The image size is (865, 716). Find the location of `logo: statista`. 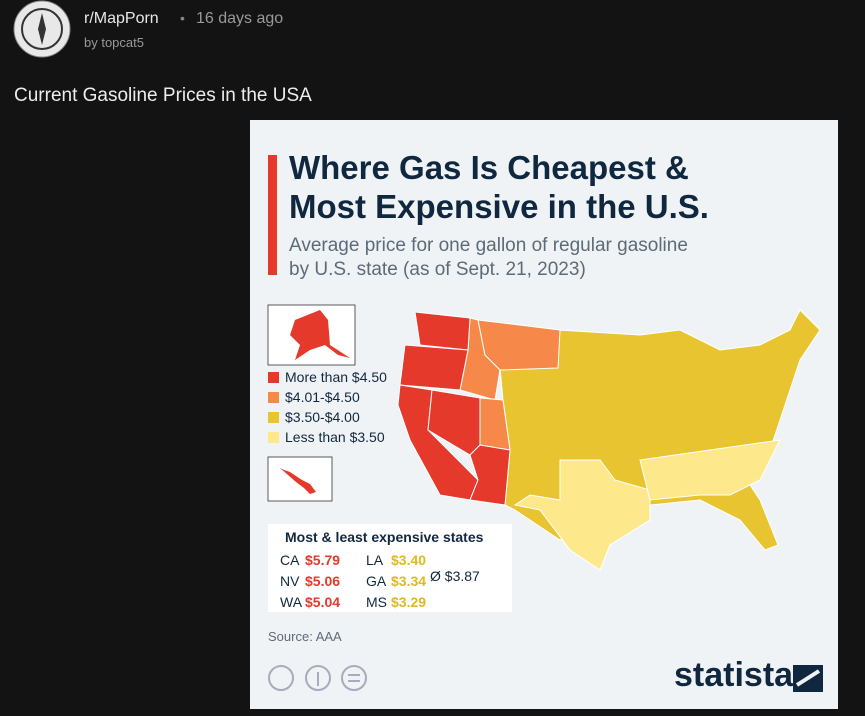

logo: statista is located at coordinates (734, 675).